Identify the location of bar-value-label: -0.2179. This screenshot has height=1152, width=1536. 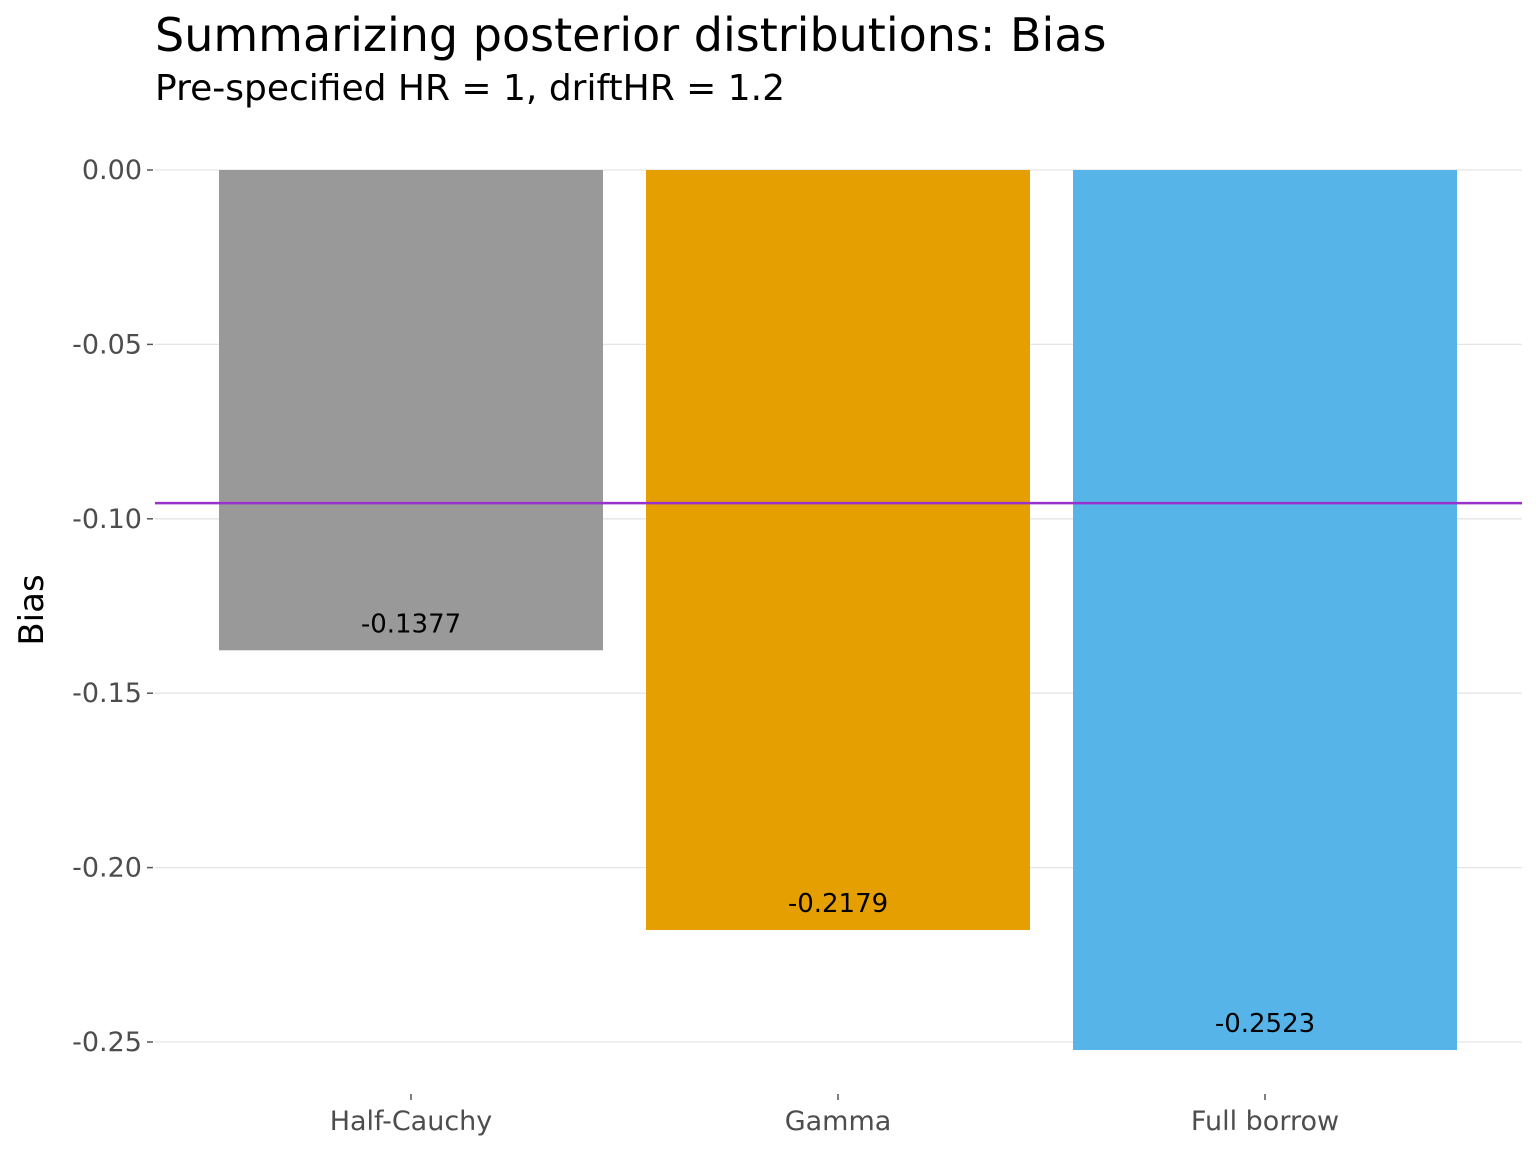
(838, 904).